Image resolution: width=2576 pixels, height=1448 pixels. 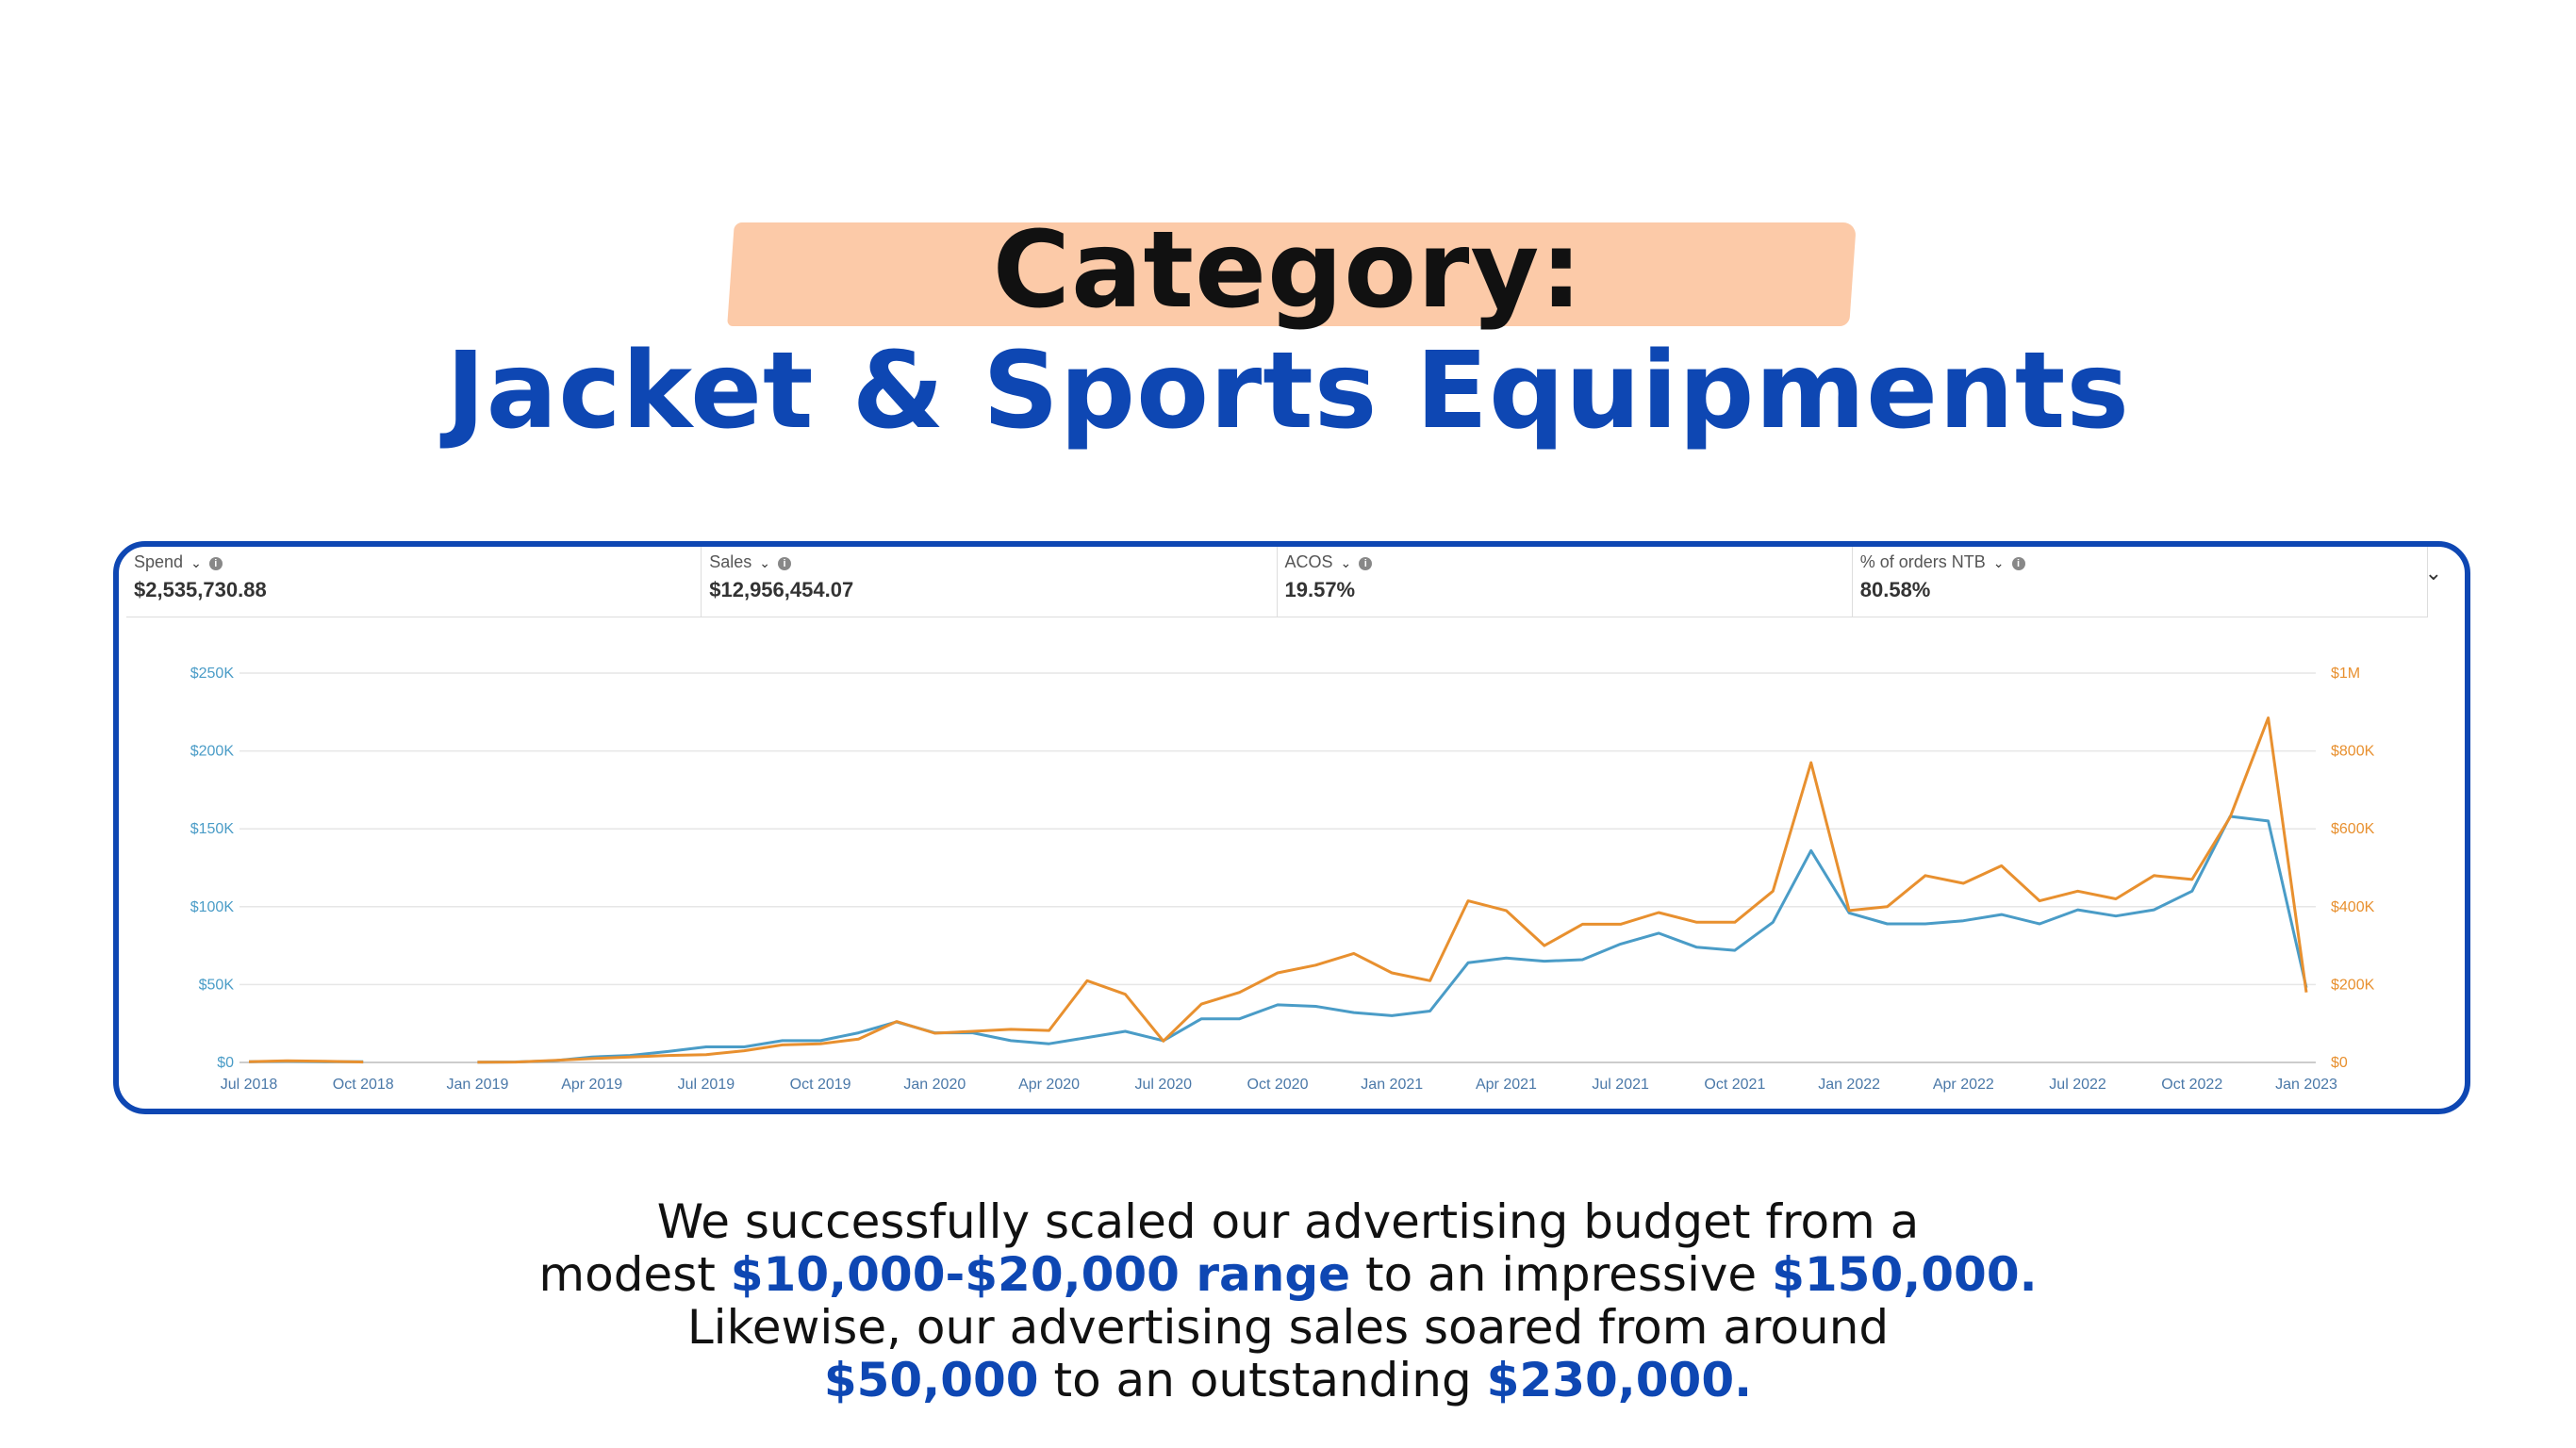 What do you see at coordinates (159, 561) in the screenshot?
I see `metric-spend-label: Spend` at bounding box center [159, 561].